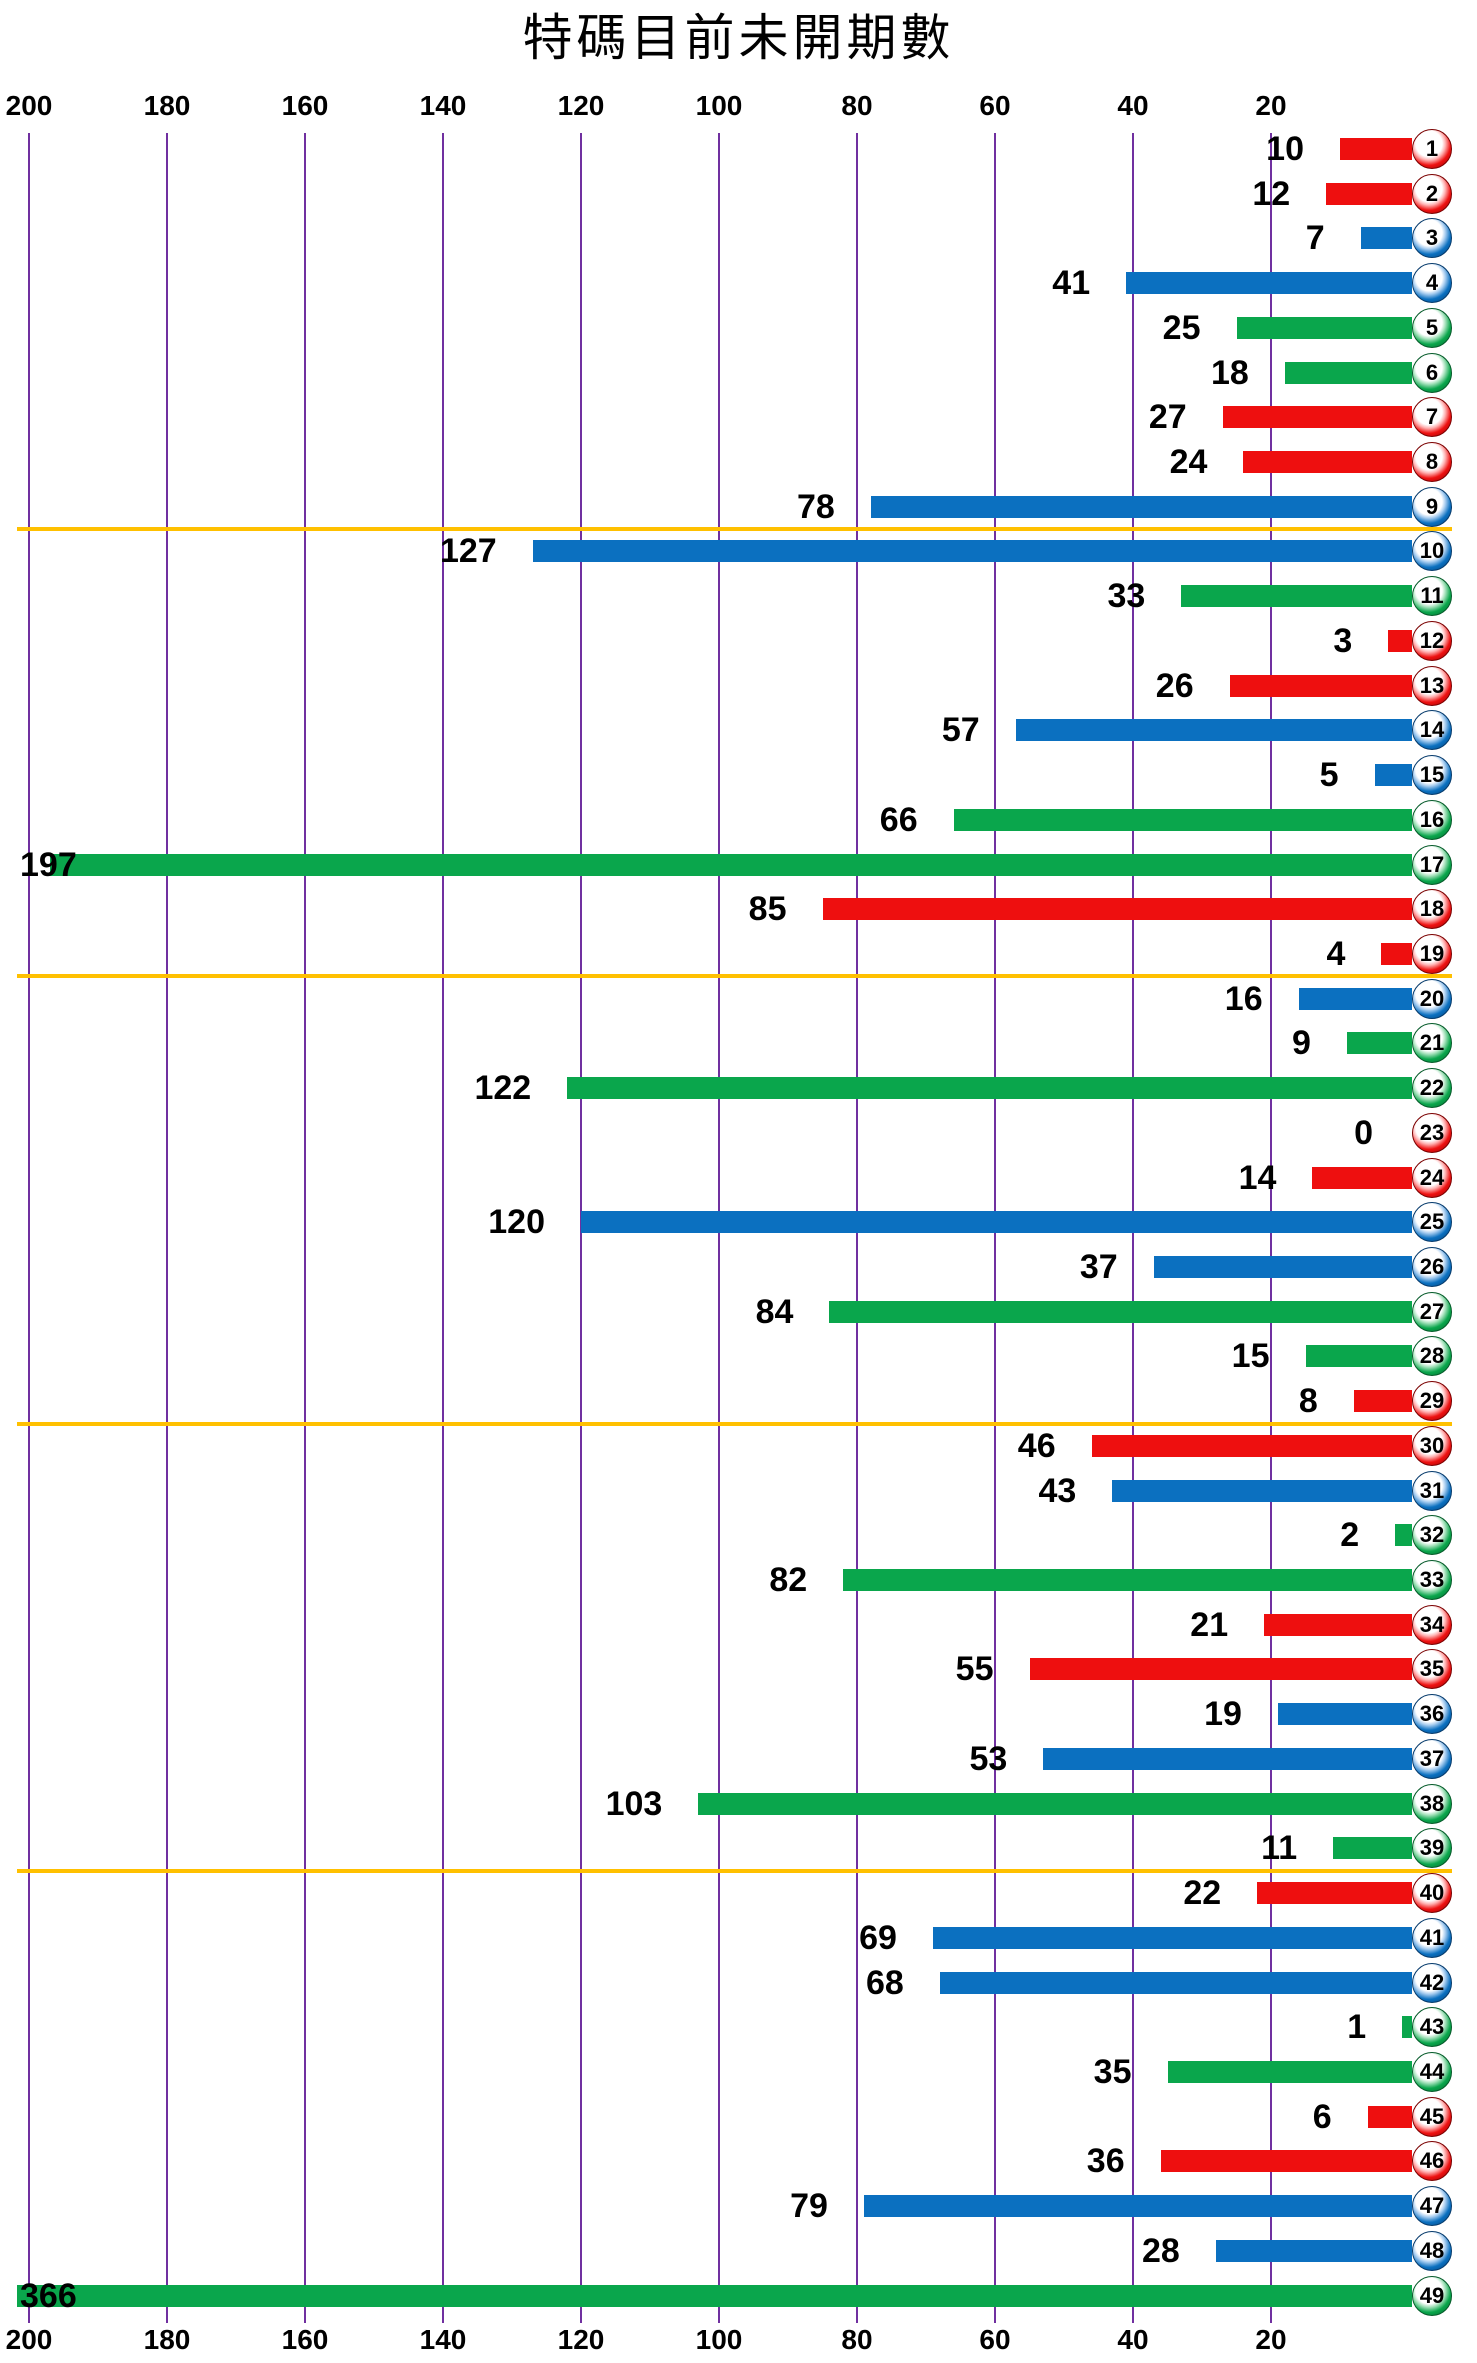  I want to click on ball-number: 42, so click(1432, 1982).